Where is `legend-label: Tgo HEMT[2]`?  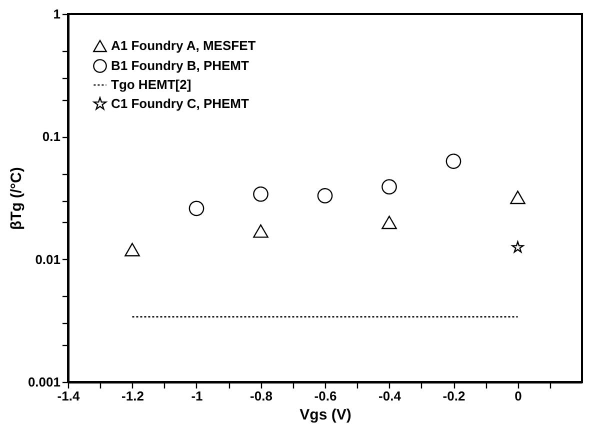
legend-label: Tgo HEMT[2] is located at coordinates (151, 84).